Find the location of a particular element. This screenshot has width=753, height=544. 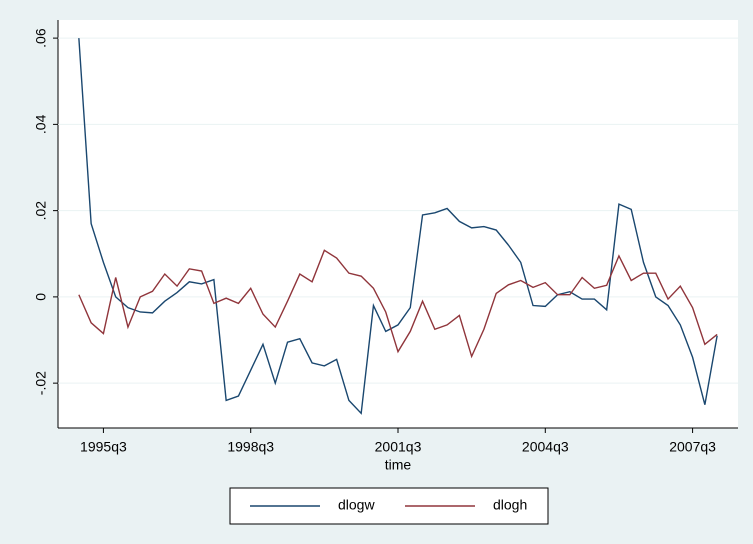

x-tick-label: 1995q3 is located at coordinates (103, 447).